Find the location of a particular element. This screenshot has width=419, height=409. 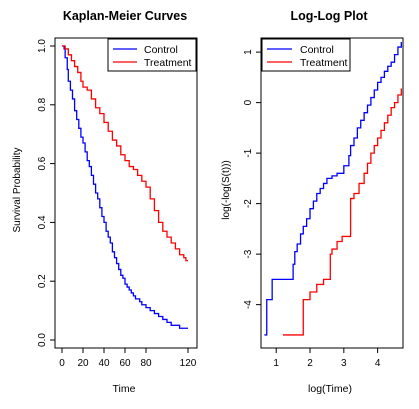

x-tick-label: 40 is located at coordinates (104, 363).